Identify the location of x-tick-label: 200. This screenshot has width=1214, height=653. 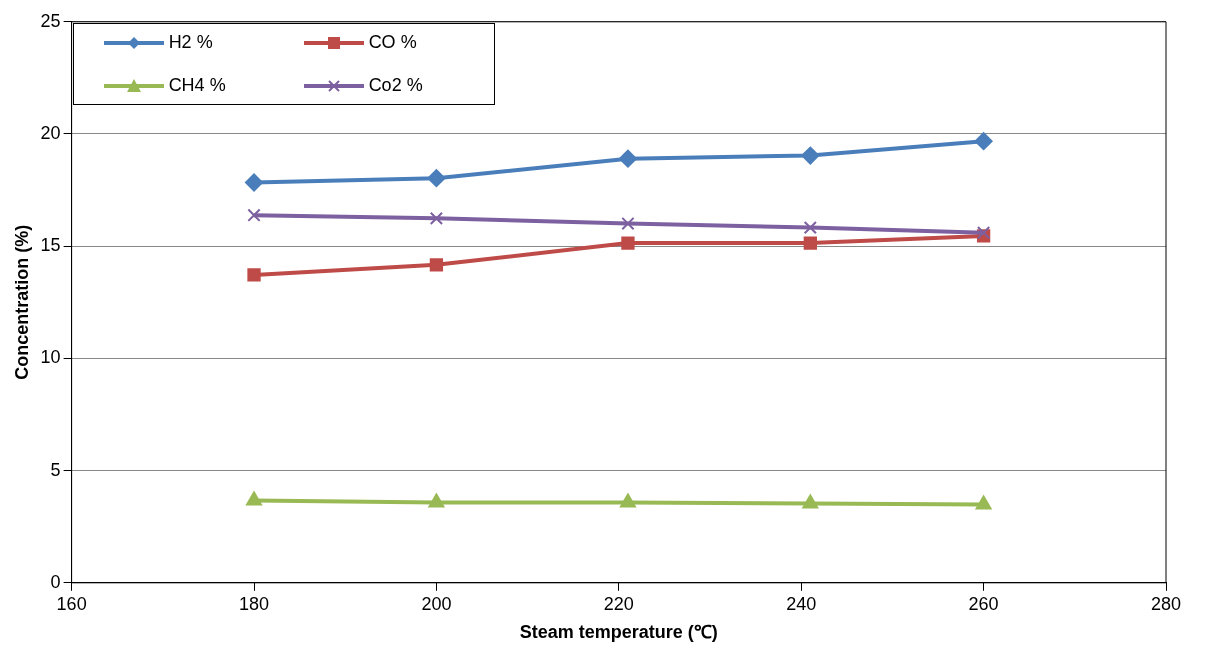
(436, 603).